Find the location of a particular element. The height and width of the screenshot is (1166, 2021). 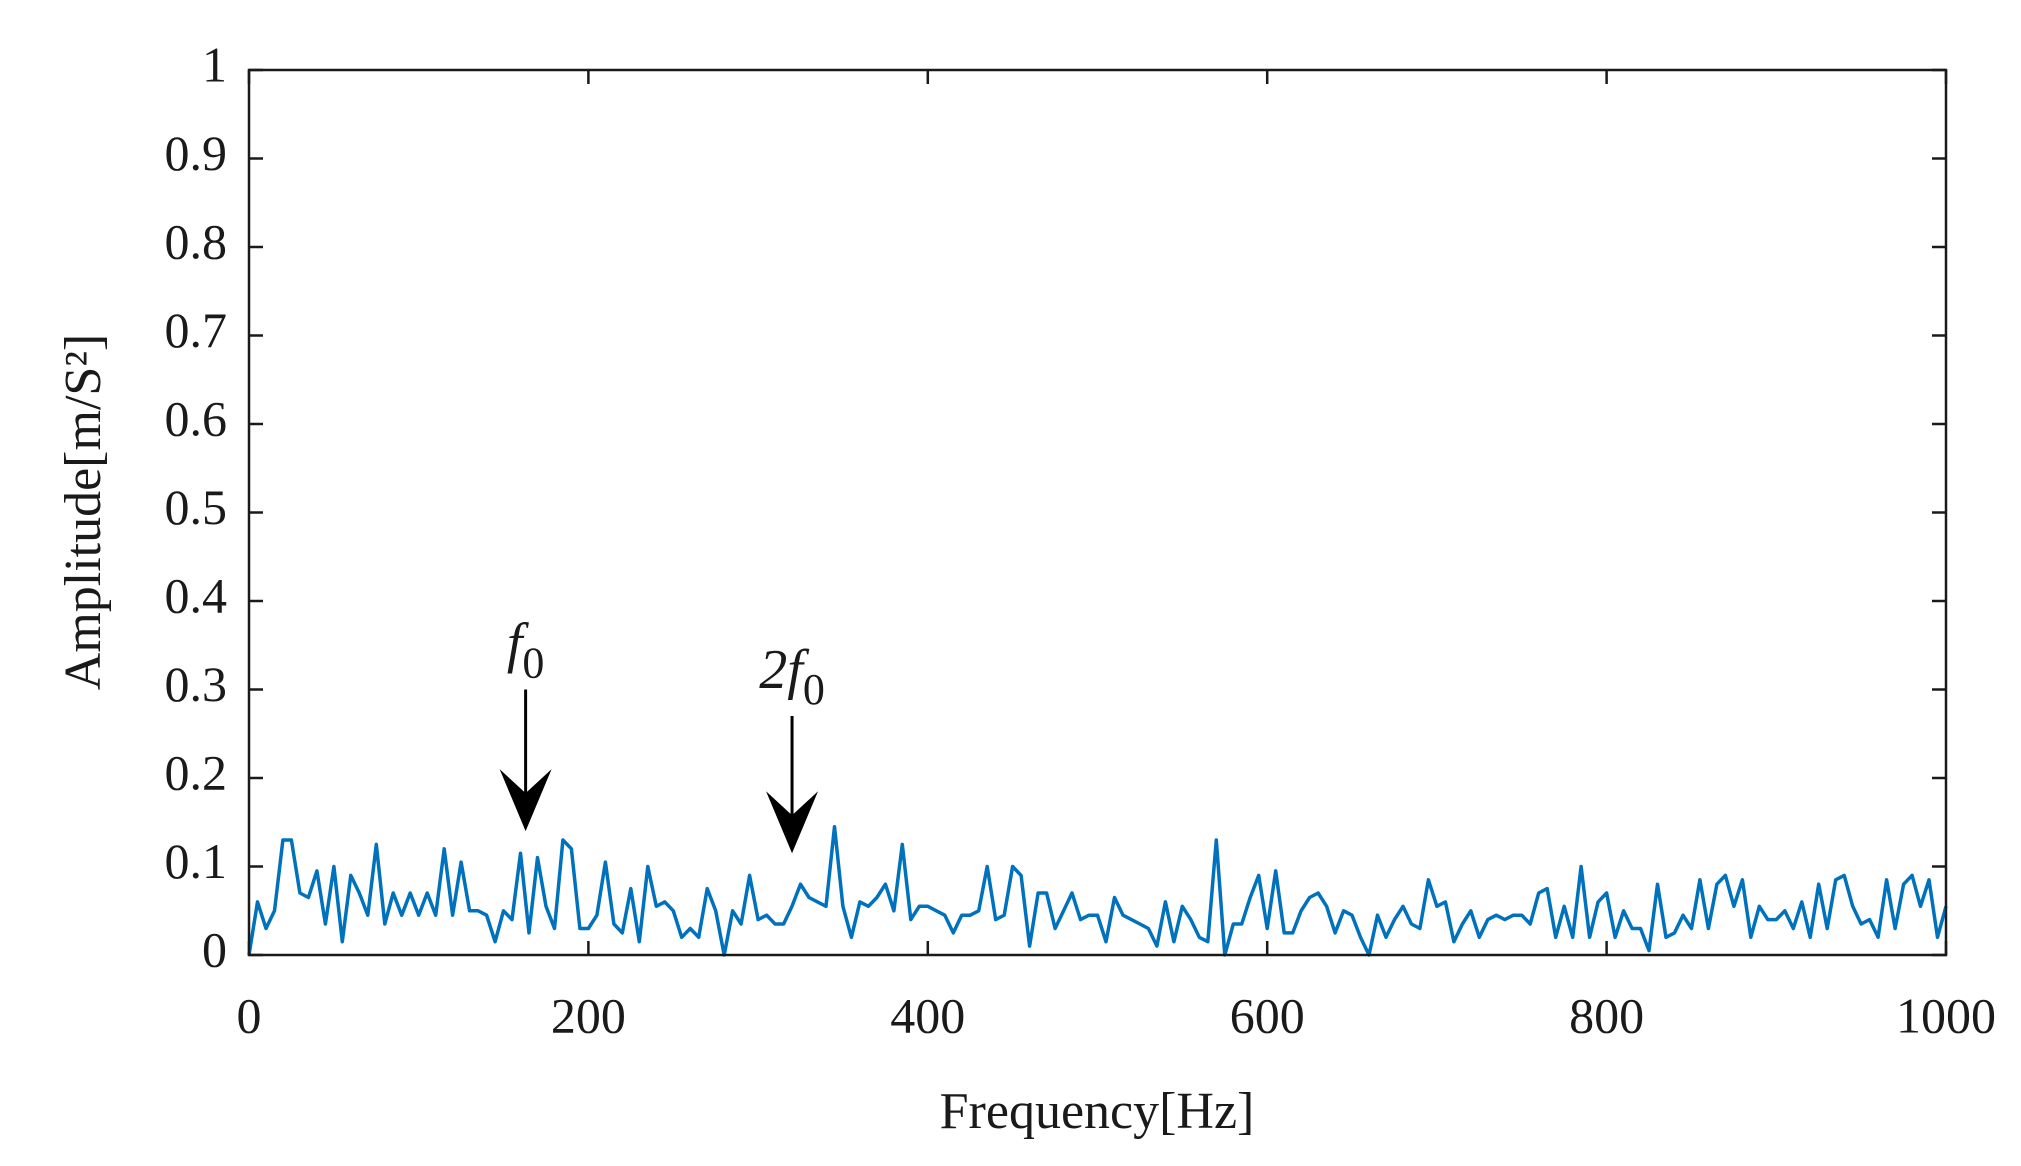

y-tick-label: 0.9 is located at coordinates (196, 153).